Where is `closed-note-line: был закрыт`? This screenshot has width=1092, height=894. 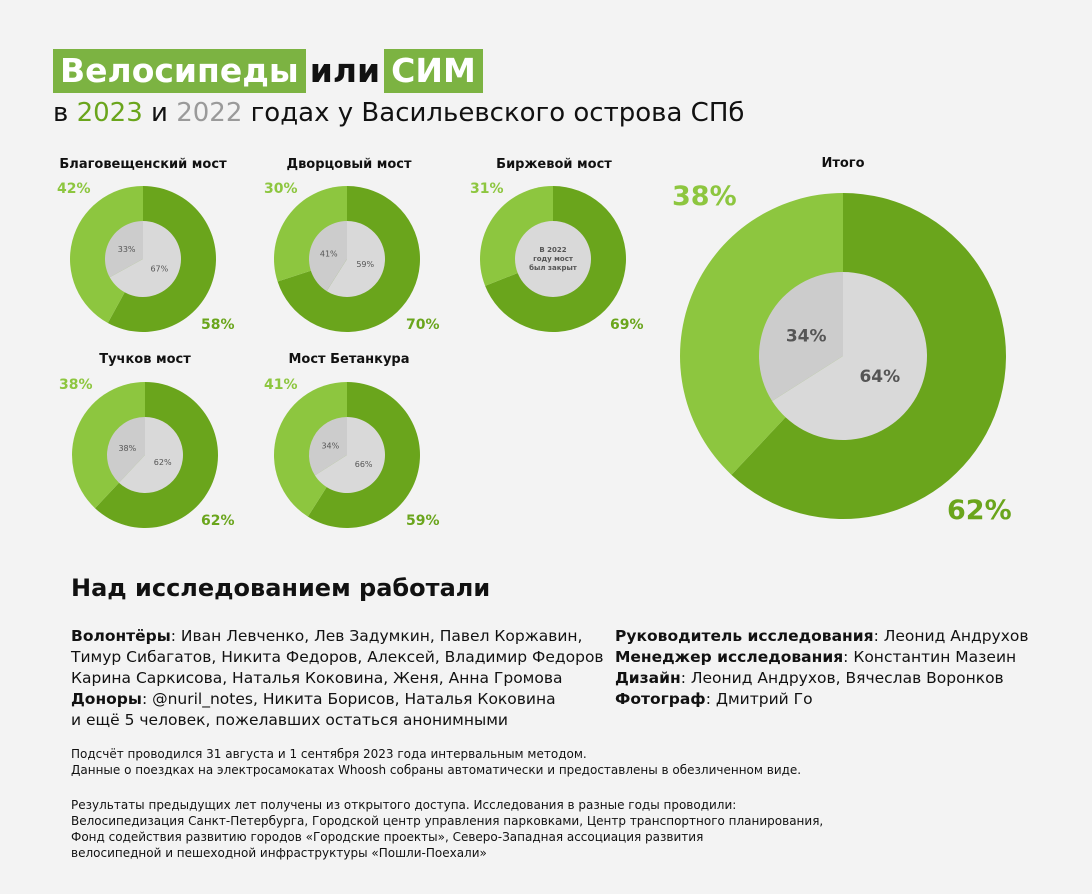
closed-note-line: был закрыт is located at coordinates (553, 268).